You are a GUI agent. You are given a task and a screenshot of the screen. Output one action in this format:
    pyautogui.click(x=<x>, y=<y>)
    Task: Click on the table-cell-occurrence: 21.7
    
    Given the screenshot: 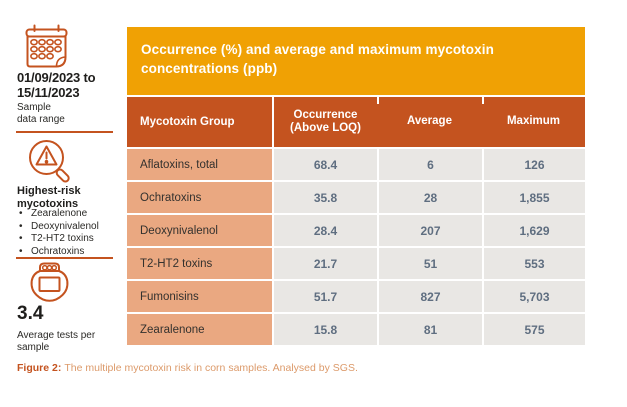 What is the action you would take?
    pyautogui.click(x=325, y=263)
    